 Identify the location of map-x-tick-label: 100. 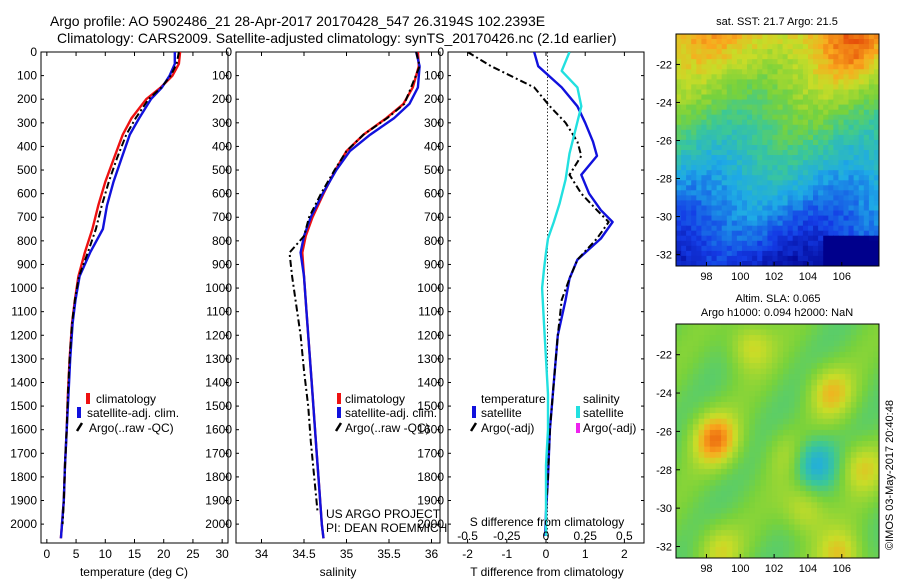
(740, 277).